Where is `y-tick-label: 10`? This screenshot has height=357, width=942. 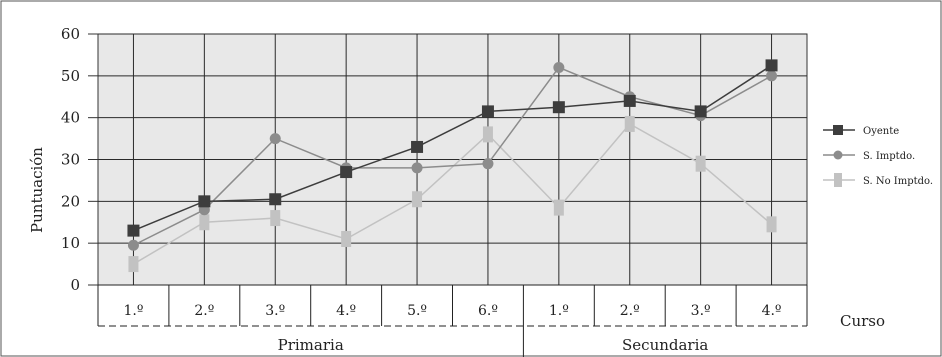 y-tick-label: 10 is located at coordinates (70, 243).